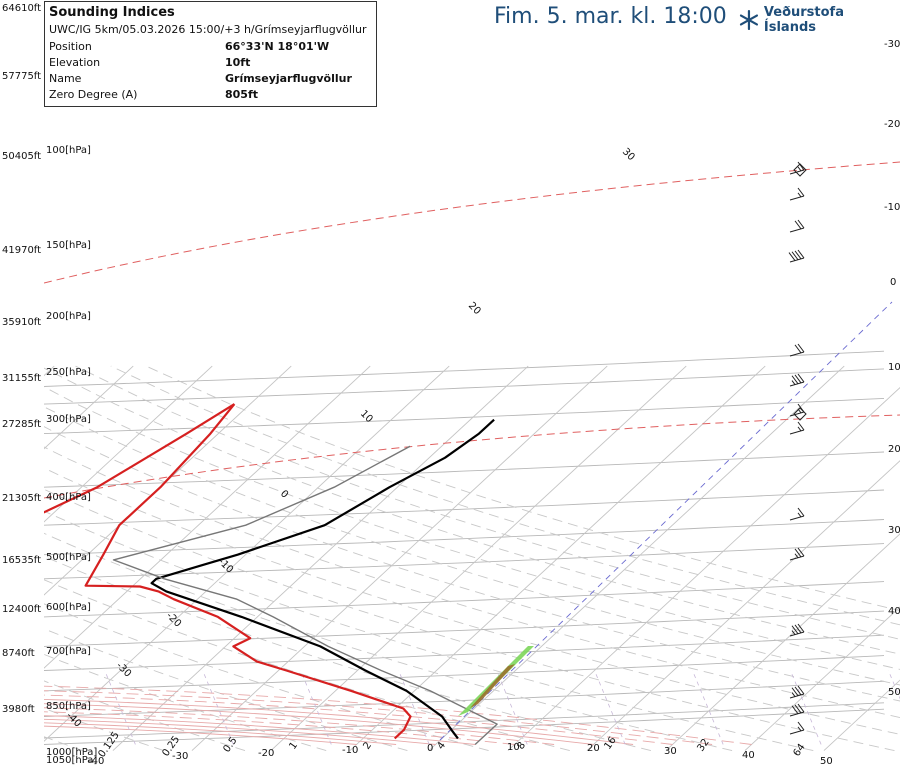  What do you see at coordinates (492, 686) in the screenshot?
I see `parcel-band-core` at bounding box center [492, 686].